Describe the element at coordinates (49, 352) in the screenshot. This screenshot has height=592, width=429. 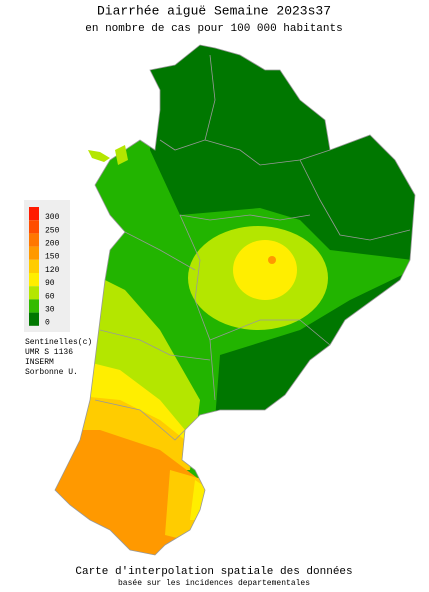
I see `credit-line: UMR S 1136` at that location.